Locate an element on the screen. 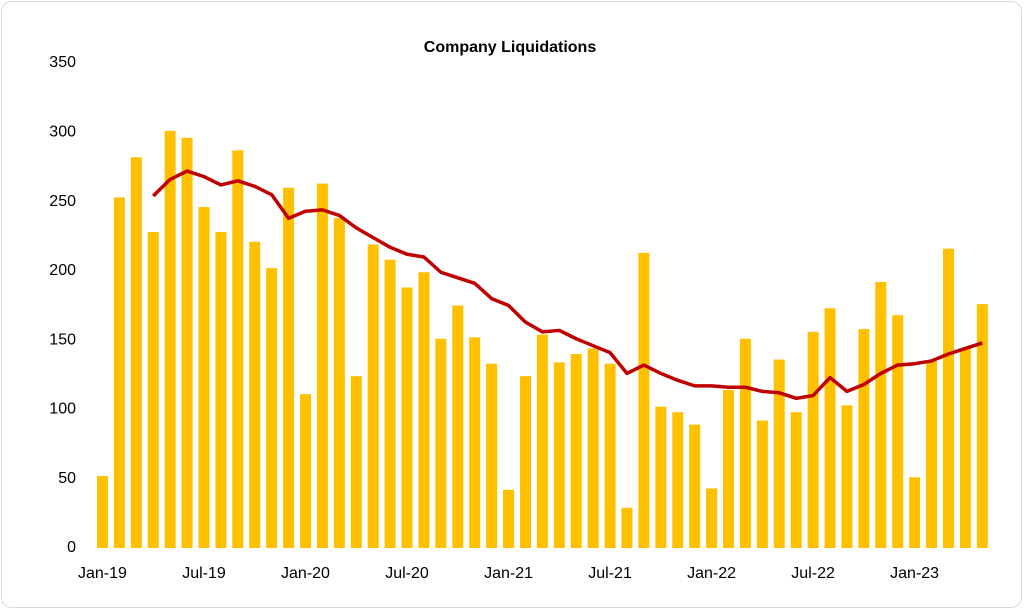  y-tick-label: 300 is located at coordinates (62, 132).